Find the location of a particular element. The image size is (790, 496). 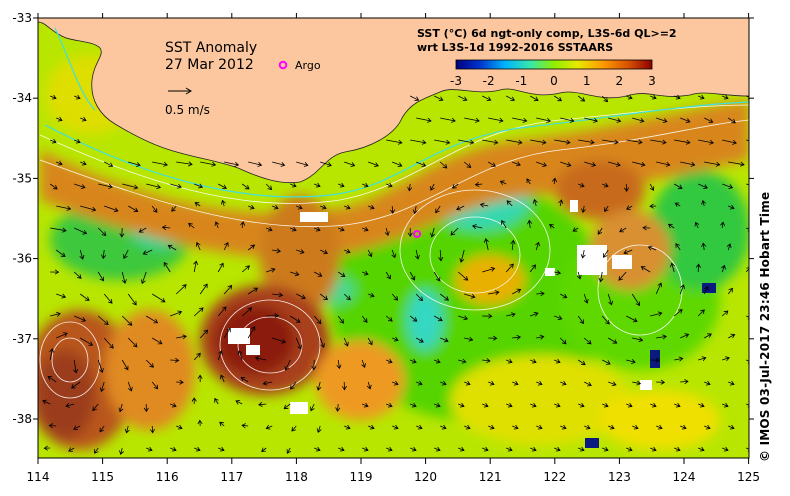

lat-tick-label: -34 is located at coordinates (22, 98).